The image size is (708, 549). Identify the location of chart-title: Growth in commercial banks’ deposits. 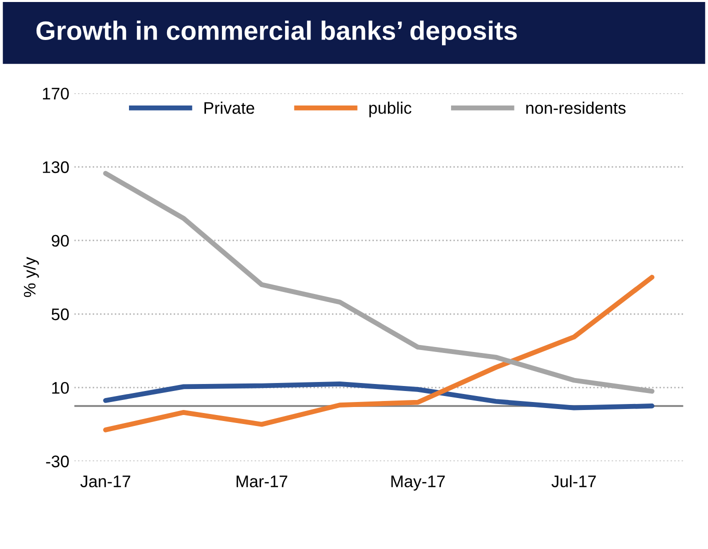
(276, 33).